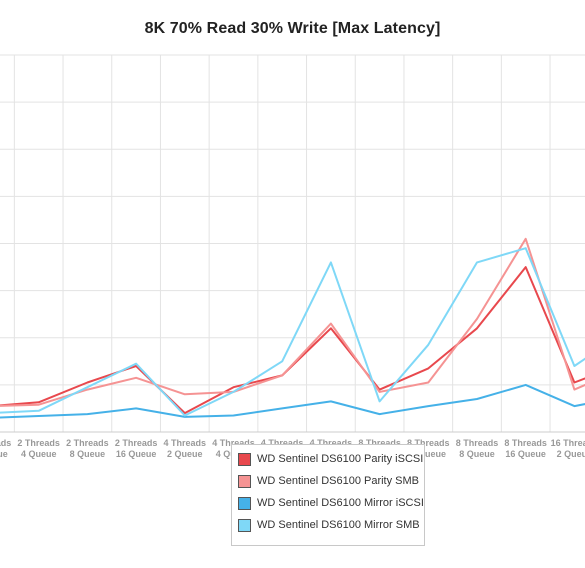  What do you see at coordinates (477, 448) in the screenshot?
I see `x-tick-label: 8 Threads 8 Queue` at bounding box center [477, 448].